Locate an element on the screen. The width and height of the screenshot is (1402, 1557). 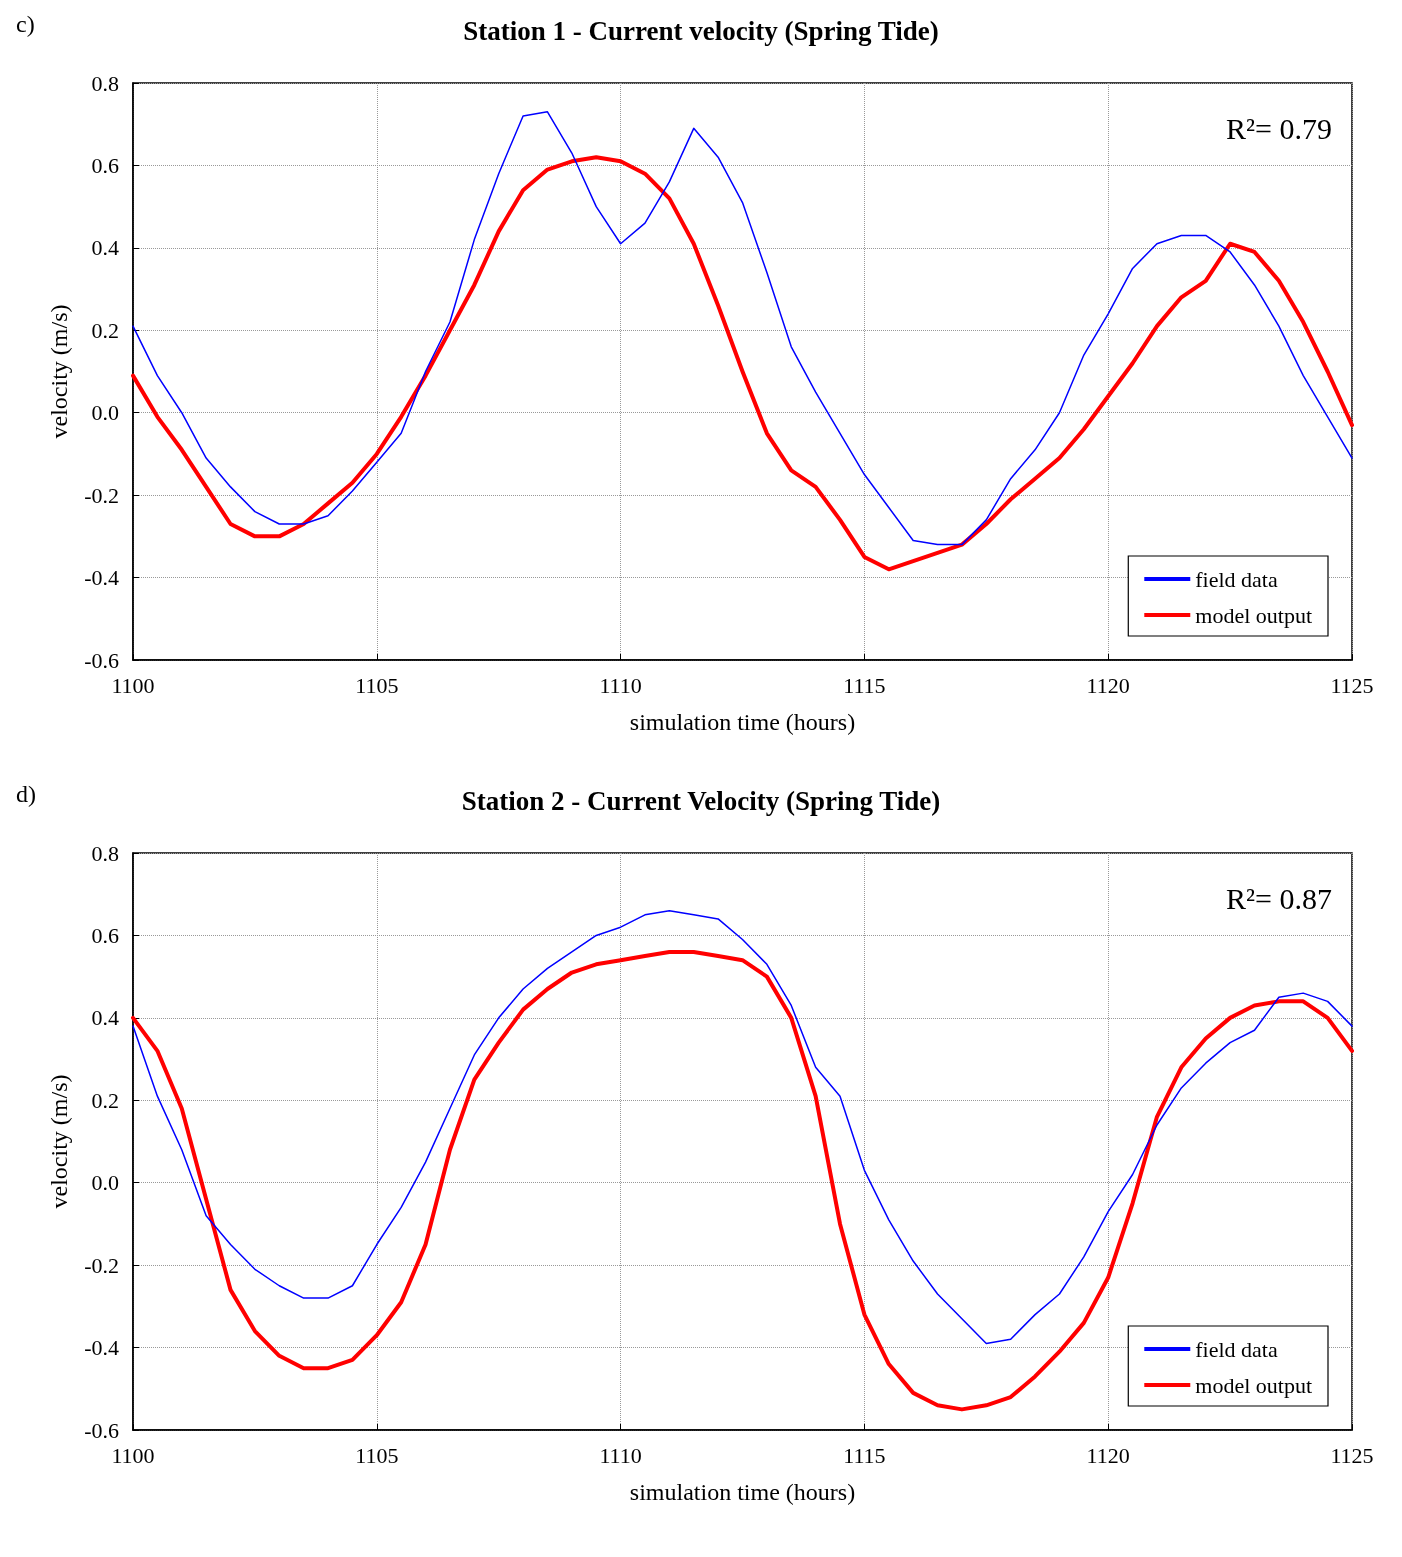
text: d) is located at coordinates (26, 794).